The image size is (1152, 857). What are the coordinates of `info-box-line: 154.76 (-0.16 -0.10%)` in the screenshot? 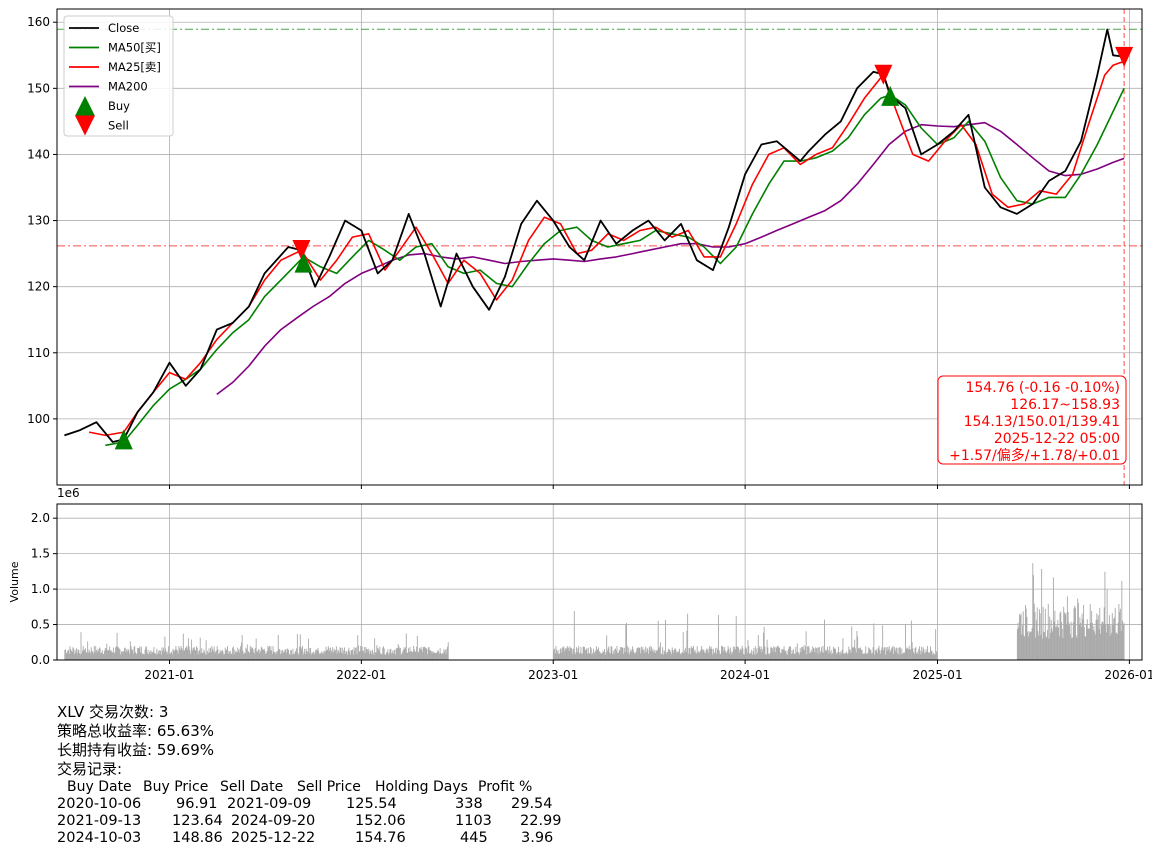 It's located at (1042, 388).